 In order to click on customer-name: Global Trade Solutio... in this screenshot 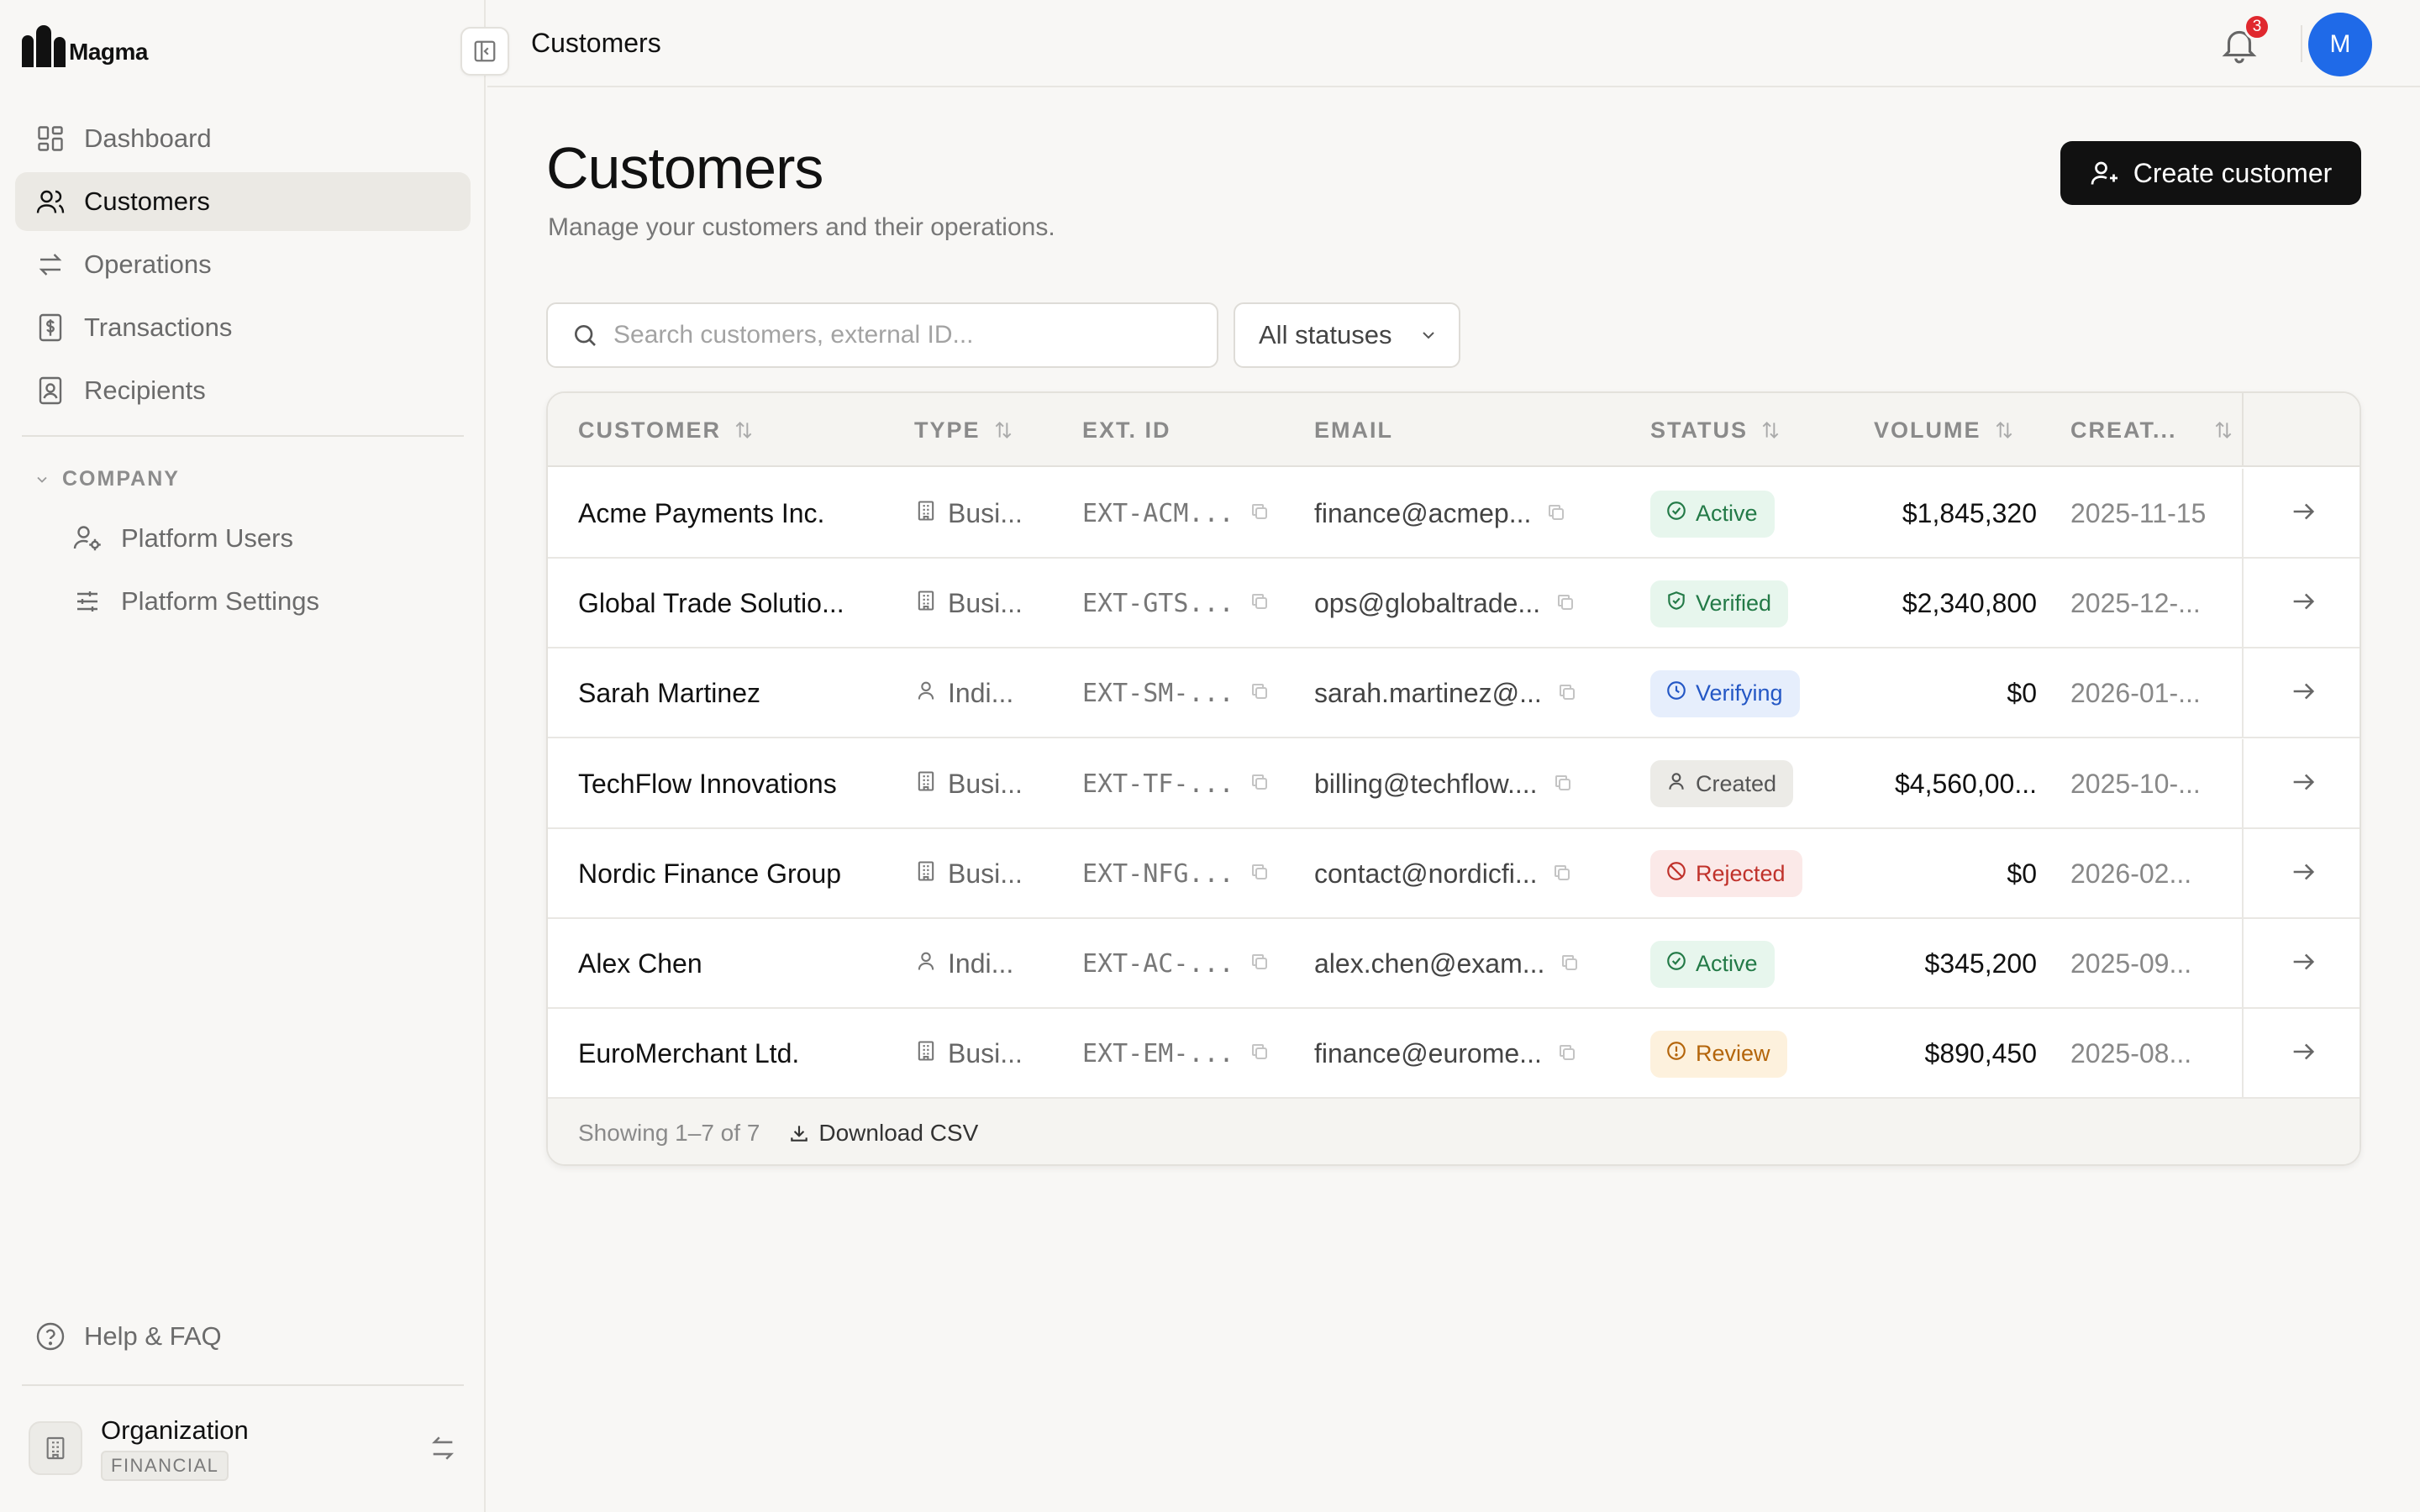, I will do `click(711, 603)`.